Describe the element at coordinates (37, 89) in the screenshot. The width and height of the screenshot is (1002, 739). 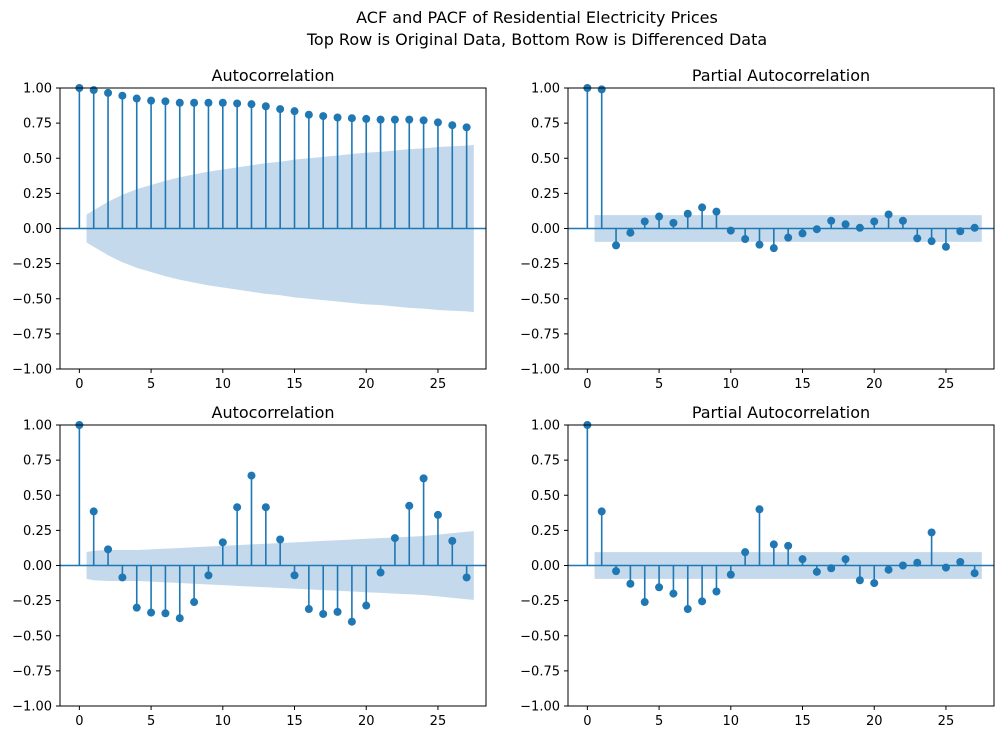
I see `panel-0-ytick-label-8: 1.00` at that location.